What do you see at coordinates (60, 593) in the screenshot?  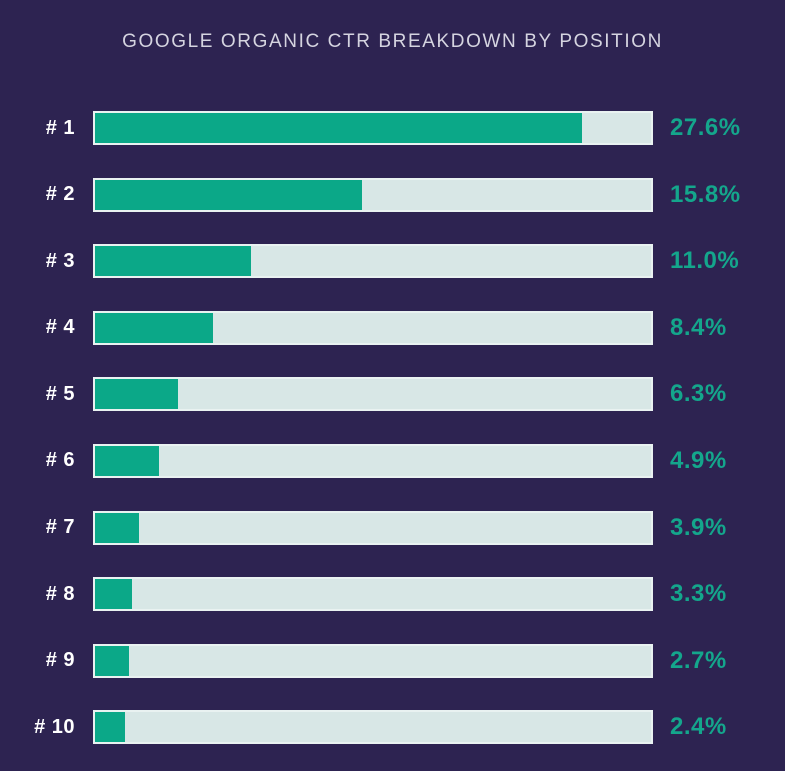 I see `position-label: # 8` at bounding box center [60, 593].